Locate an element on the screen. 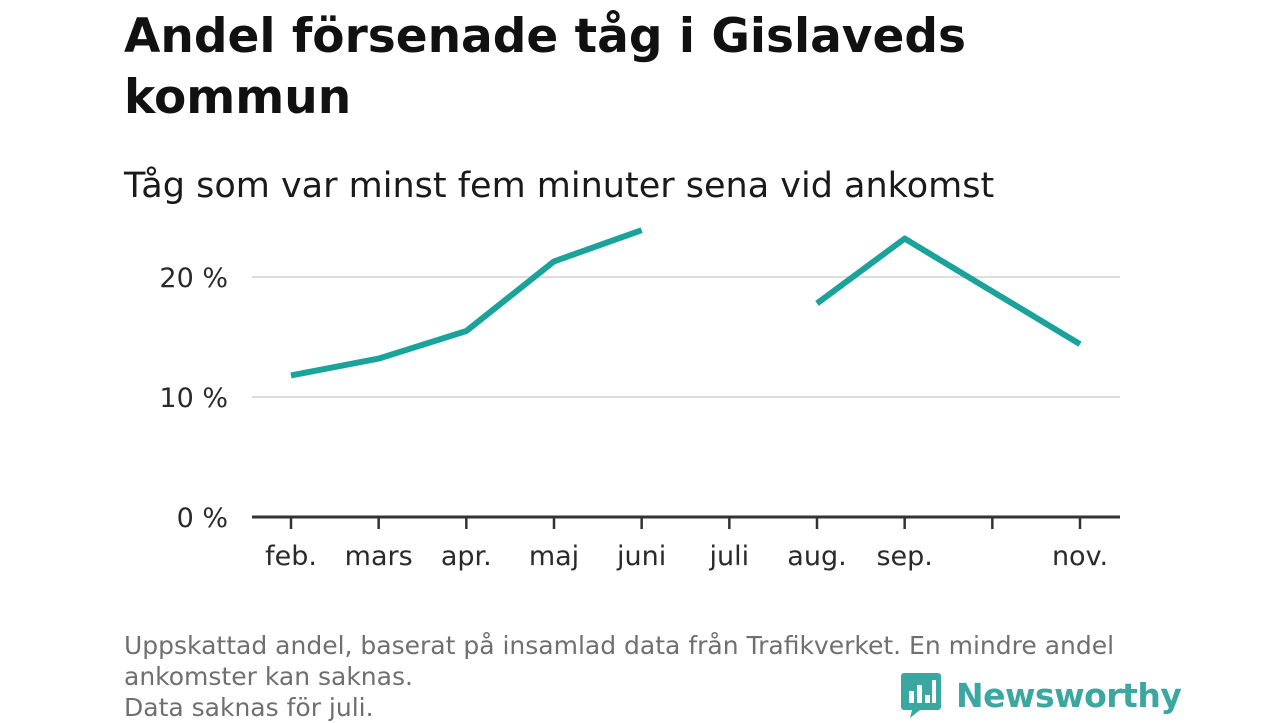  newsworthy-logo: Newsworthy is located at coordinates (1041, 695).